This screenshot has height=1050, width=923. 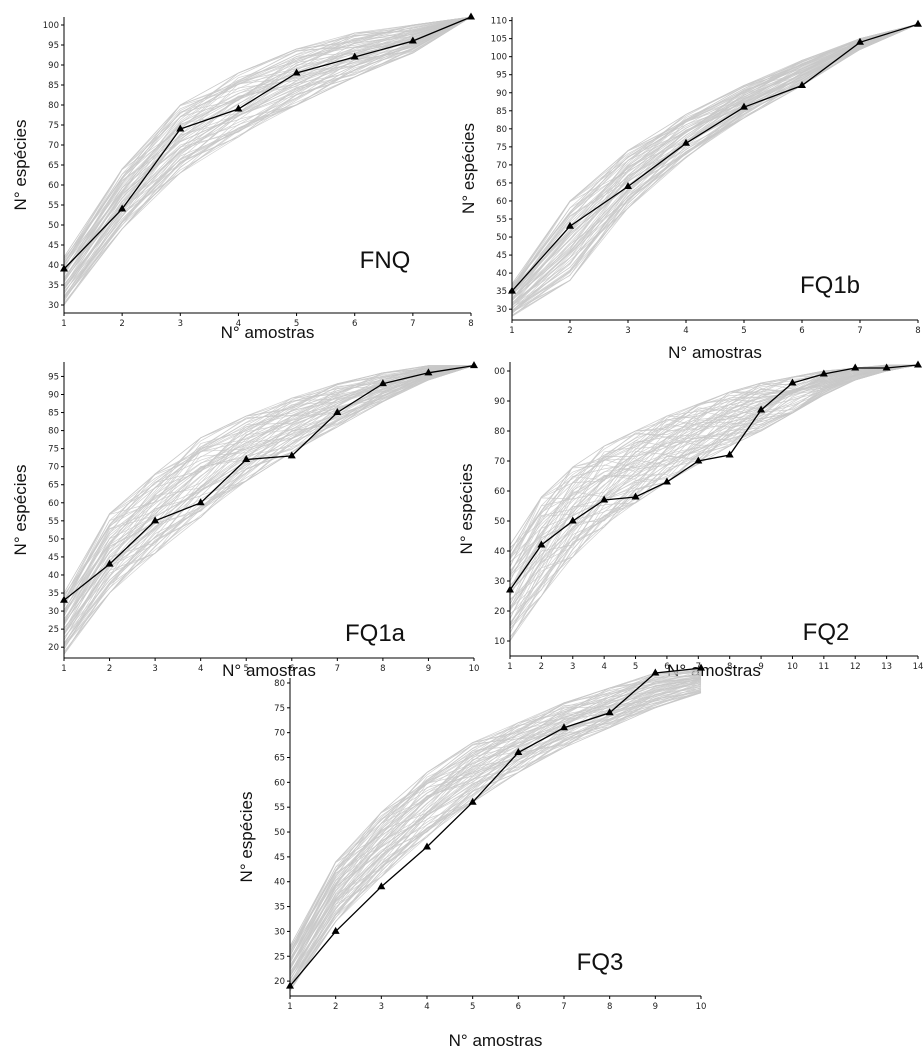 What do you see at coordinates (499, 22) in the screenshot?
I see `y-tick-label: 110` at bounding box center [499, 22].